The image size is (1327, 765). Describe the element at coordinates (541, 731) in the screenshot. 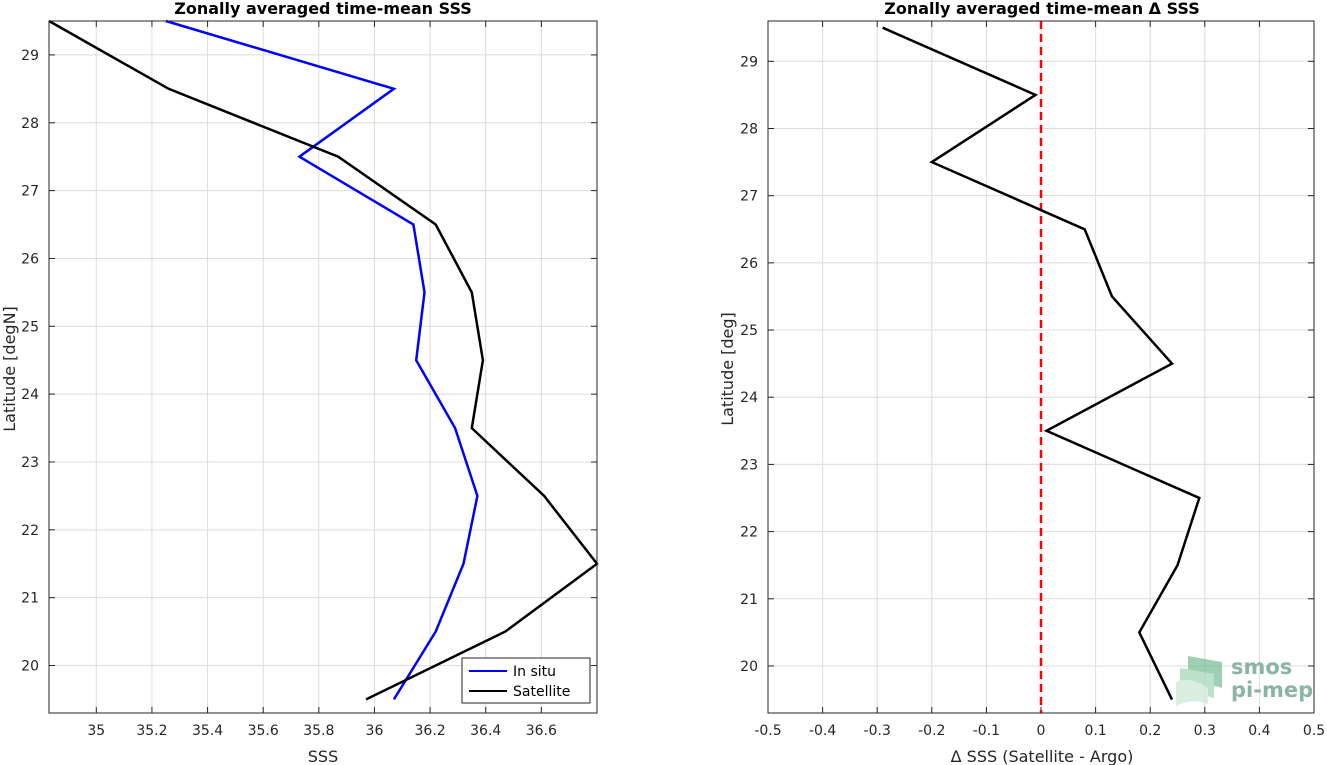

I see `x-tick-label: 36.6` at that location.